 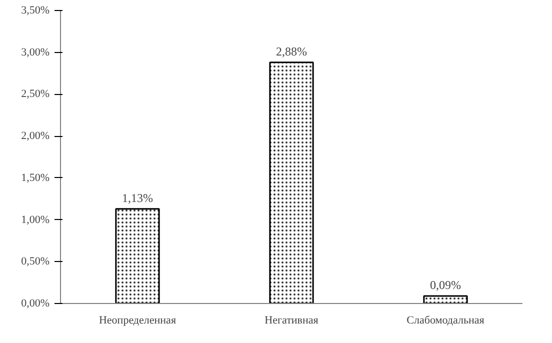 I want to click on y-tick-label: 2,50%, so click(x=35, y=94).